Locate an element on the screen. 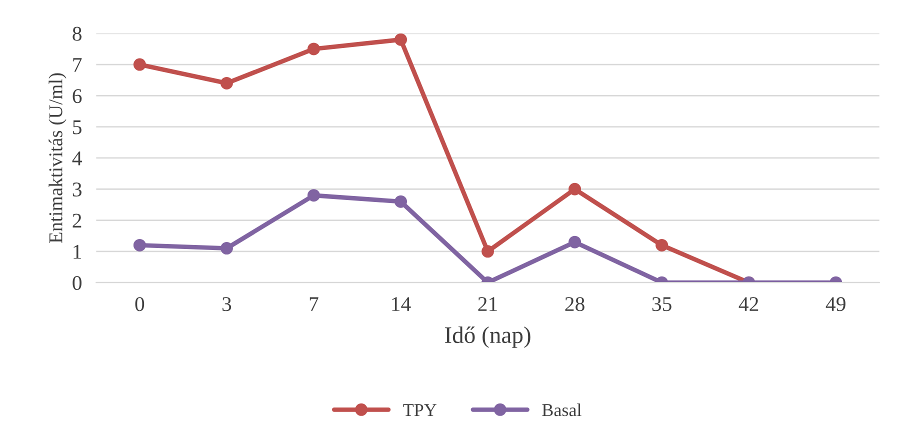  x-tick-label: 49 is located at coordinates (836, 304).